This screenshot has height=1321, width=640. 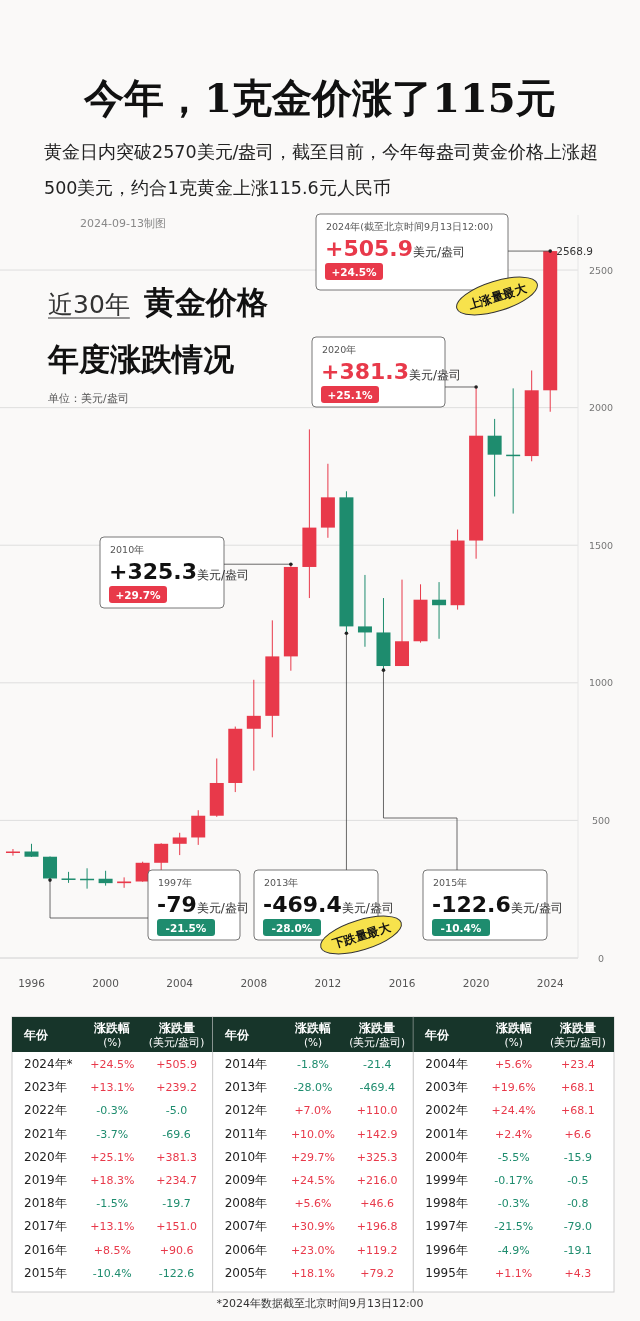 What do you see at coordinates (176, 1273) in the screenshot?
I see `data-label: -122.6` at bounding box center [176, 1273].